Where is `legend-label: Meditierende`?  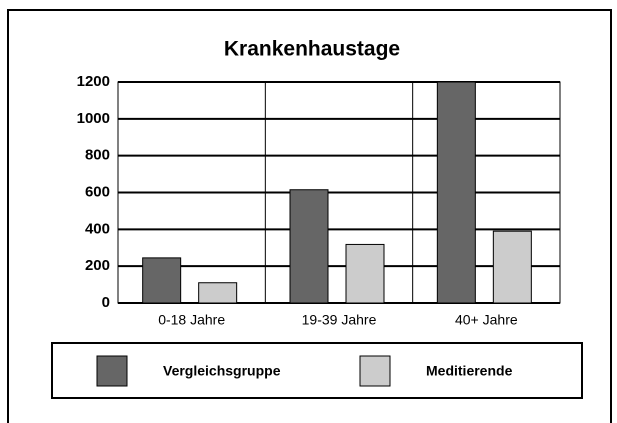 legend-label: Meditierende is located at coordinates (469, 371).